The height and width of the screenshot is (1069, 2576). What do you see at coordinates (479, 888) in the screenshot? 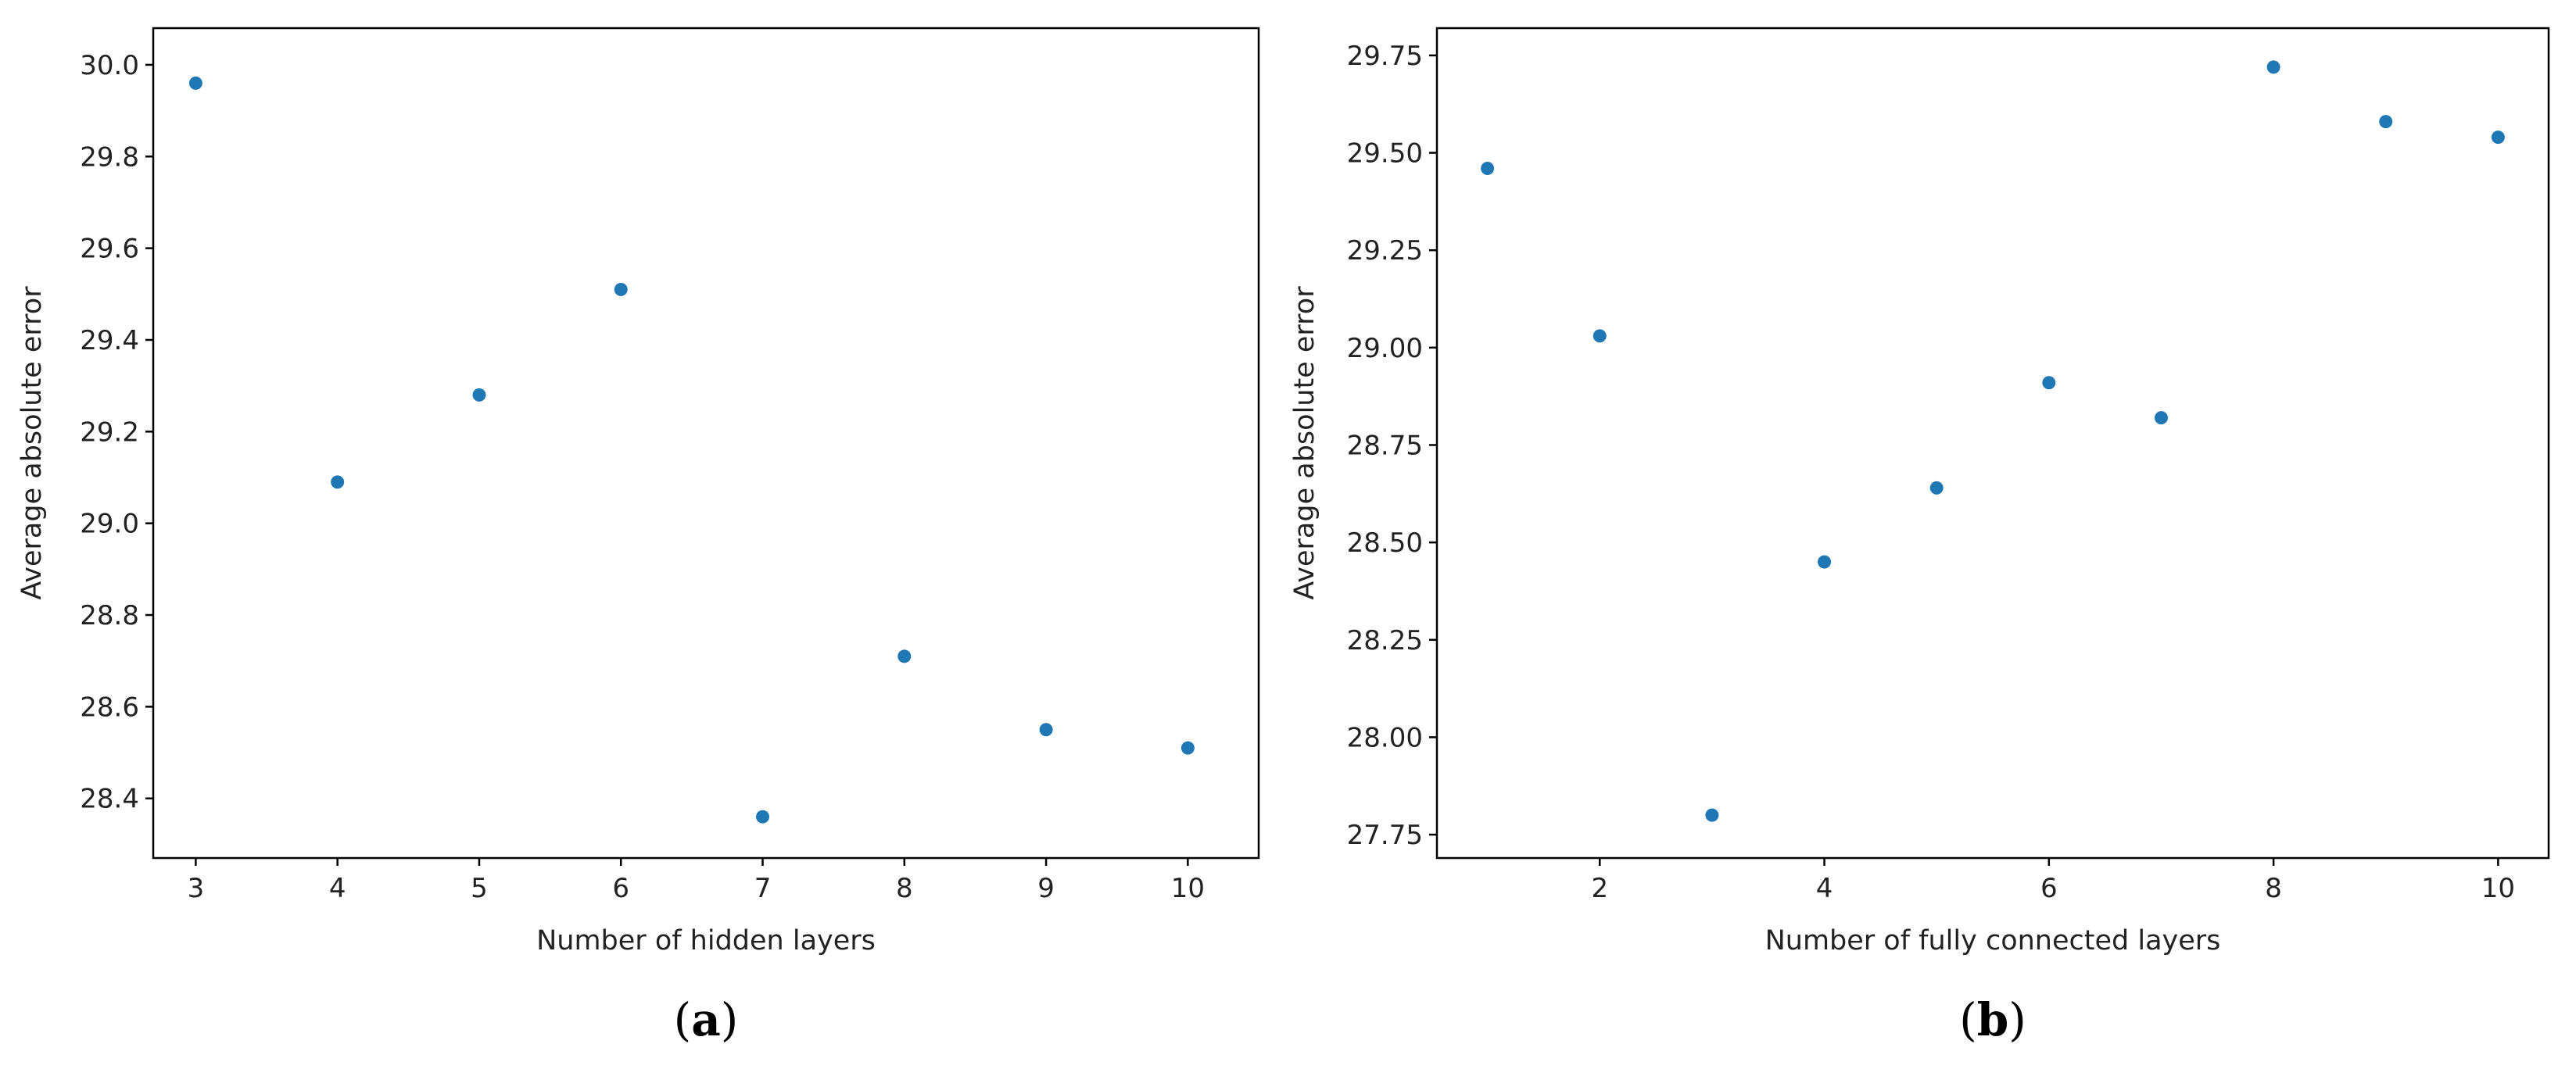
I see `x-tick-label: 5` at bounding box center [479, 888].